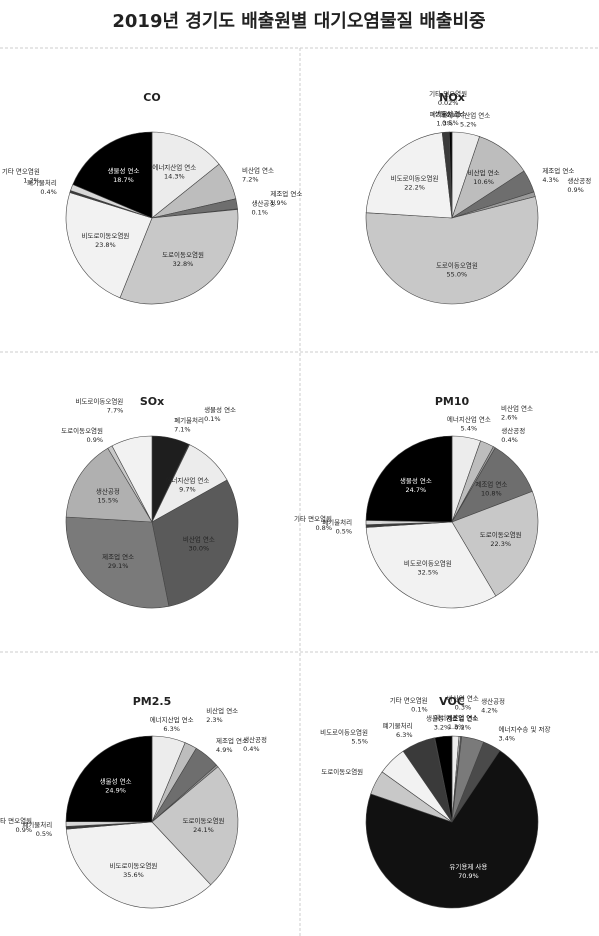 This screenshot has height=936, width=599. What do you see at coordinates (152, 701) in the screenshot?
I see `chart-title: PM2.5` at bounding box center [152, 701].